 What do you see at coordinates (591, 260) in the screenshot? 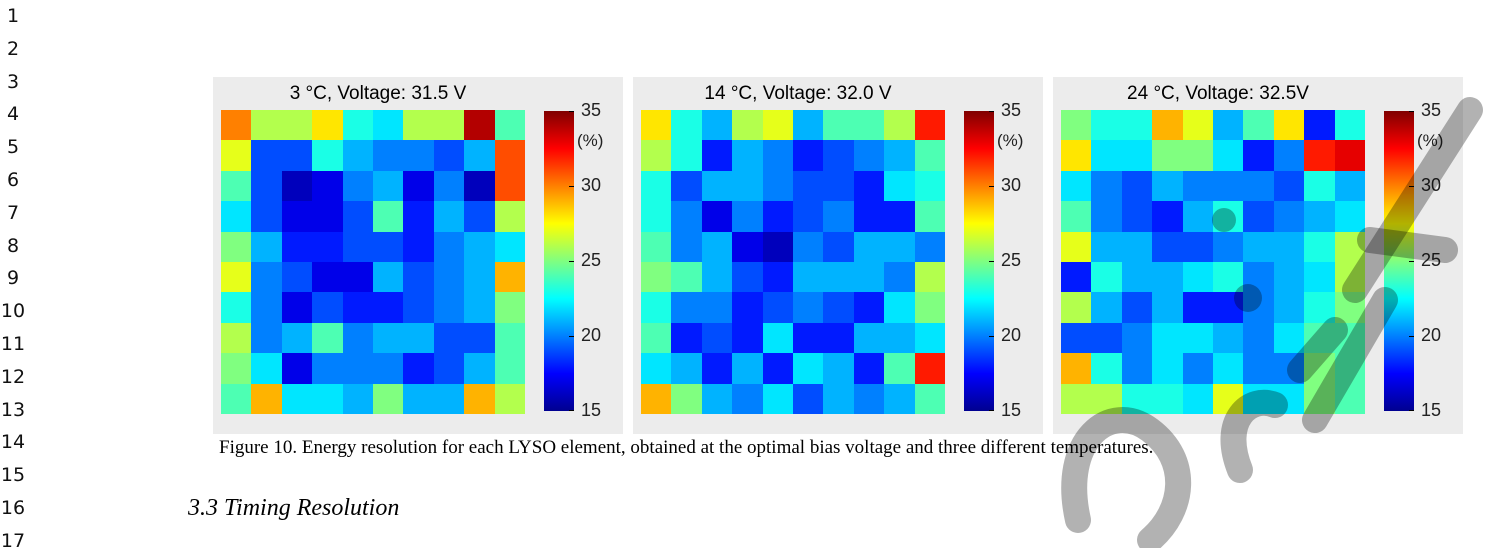
I see `colorbar-tick-label: 25` at bounding box center [591, 260].